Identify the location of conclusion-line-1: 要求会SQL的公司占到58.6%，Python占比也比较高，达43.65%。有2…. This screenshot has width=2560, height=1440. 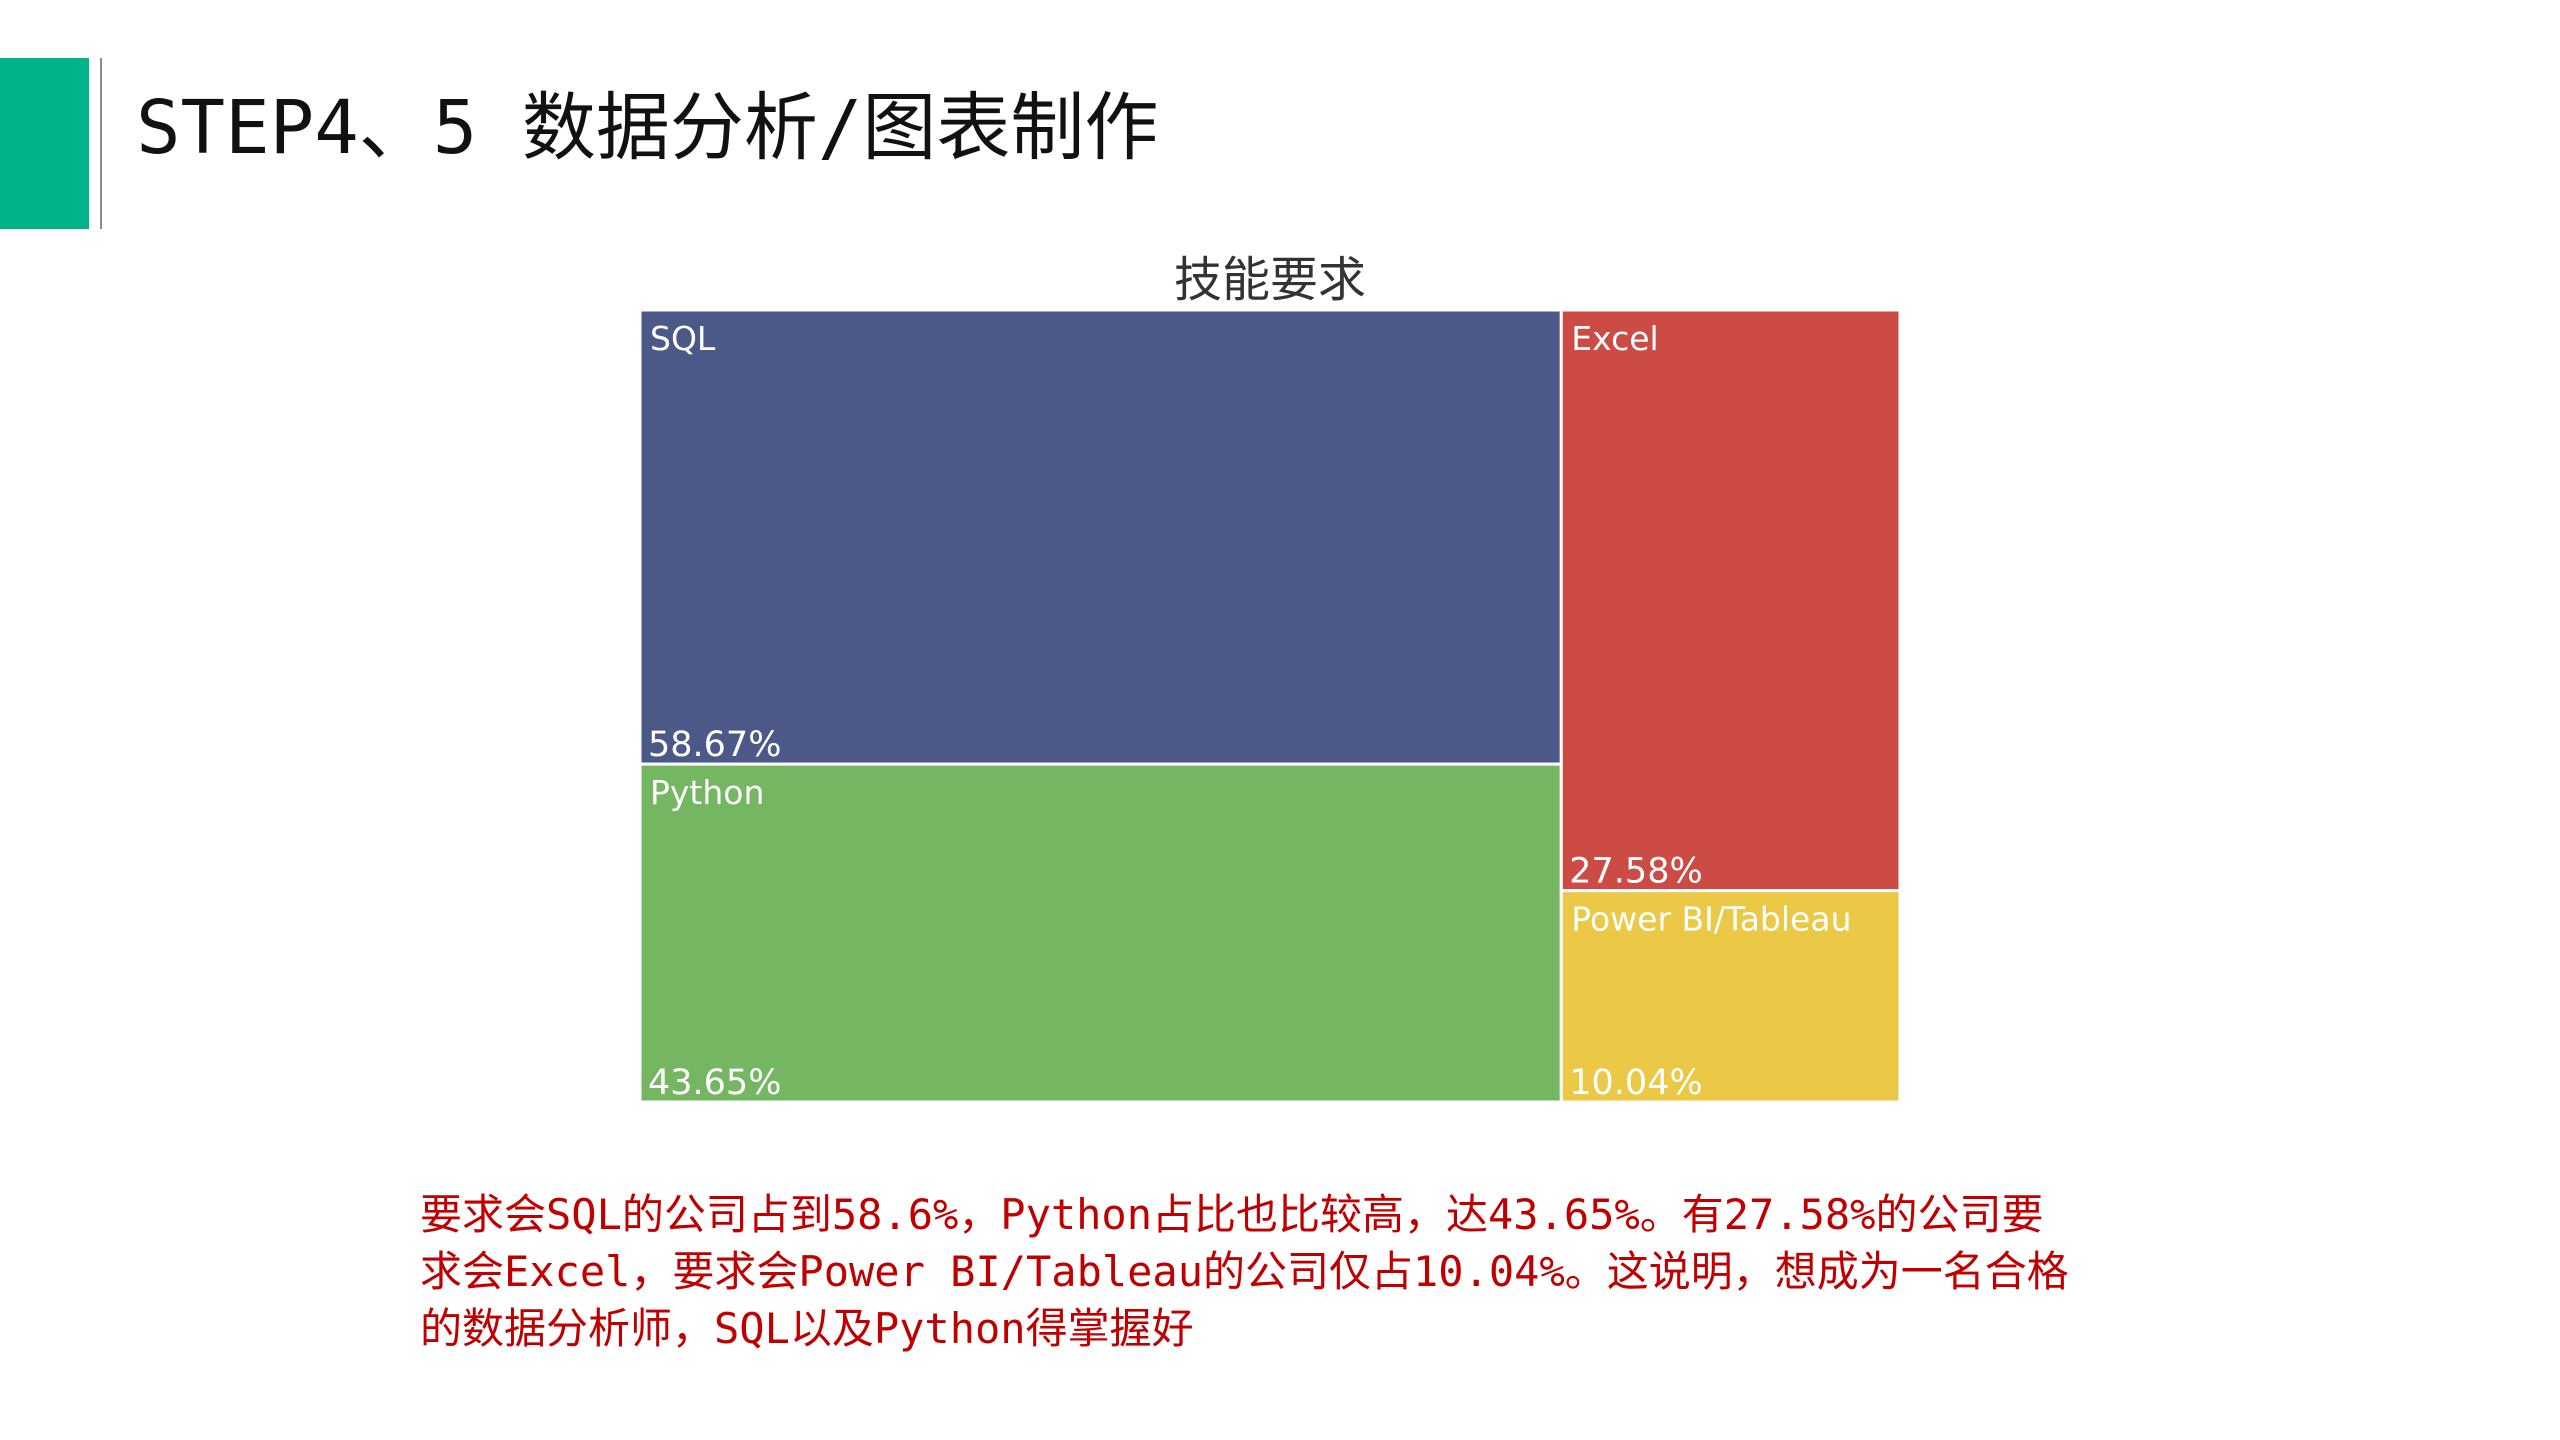
(1232, 1214).